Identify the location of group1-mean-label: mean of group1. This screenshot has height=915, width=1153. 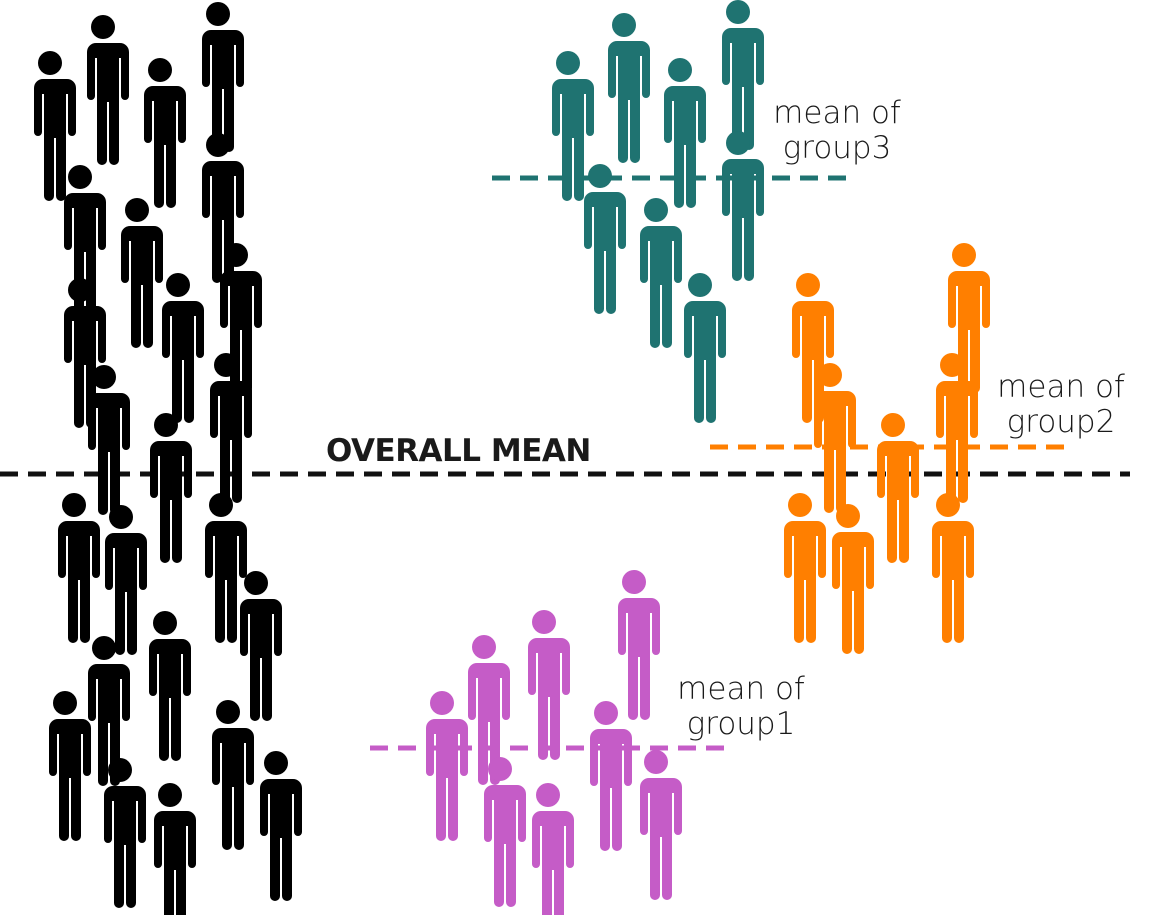
(741, 707).